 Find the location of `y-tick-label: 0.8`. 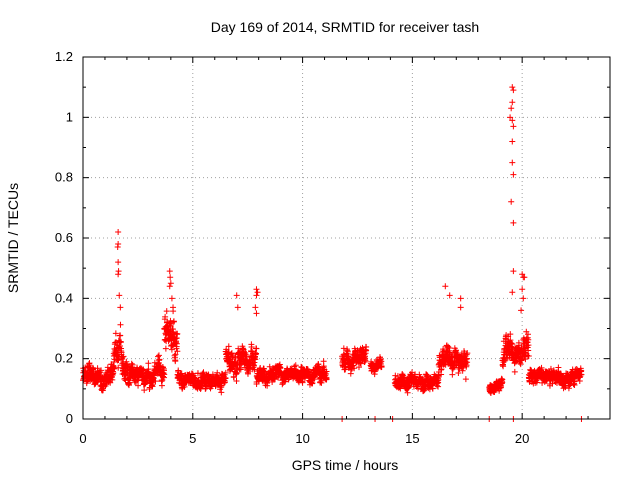

y-tick-label: 0.8 is located at coordinates (64, 177).